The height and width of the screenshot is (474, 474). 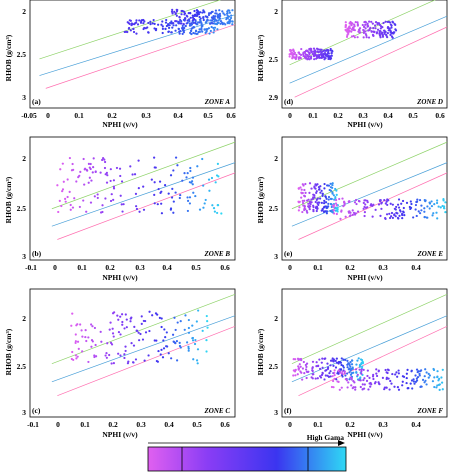 What do you see at coordinates (22, 54) in the screenshot?
I see `y-tick-label: 2.5` at bounding box center [22, 54].